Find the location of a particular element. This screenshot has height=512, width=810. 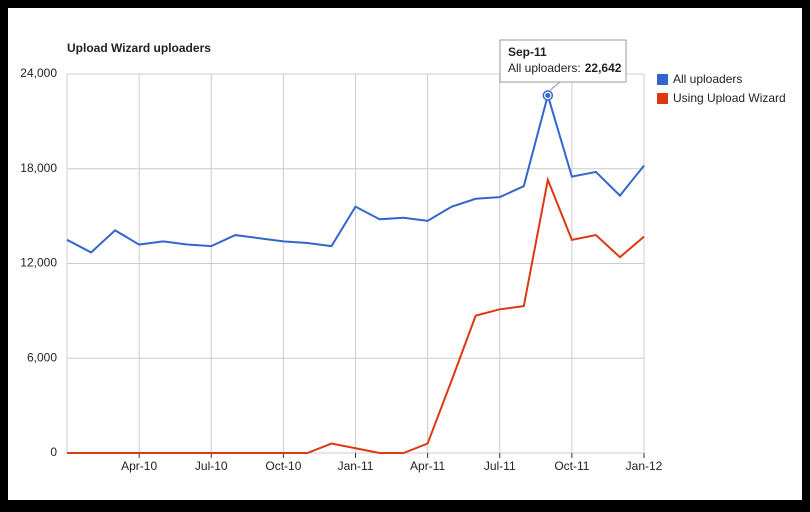

y-tick-label: 0 is located at coordinates (53, 452).